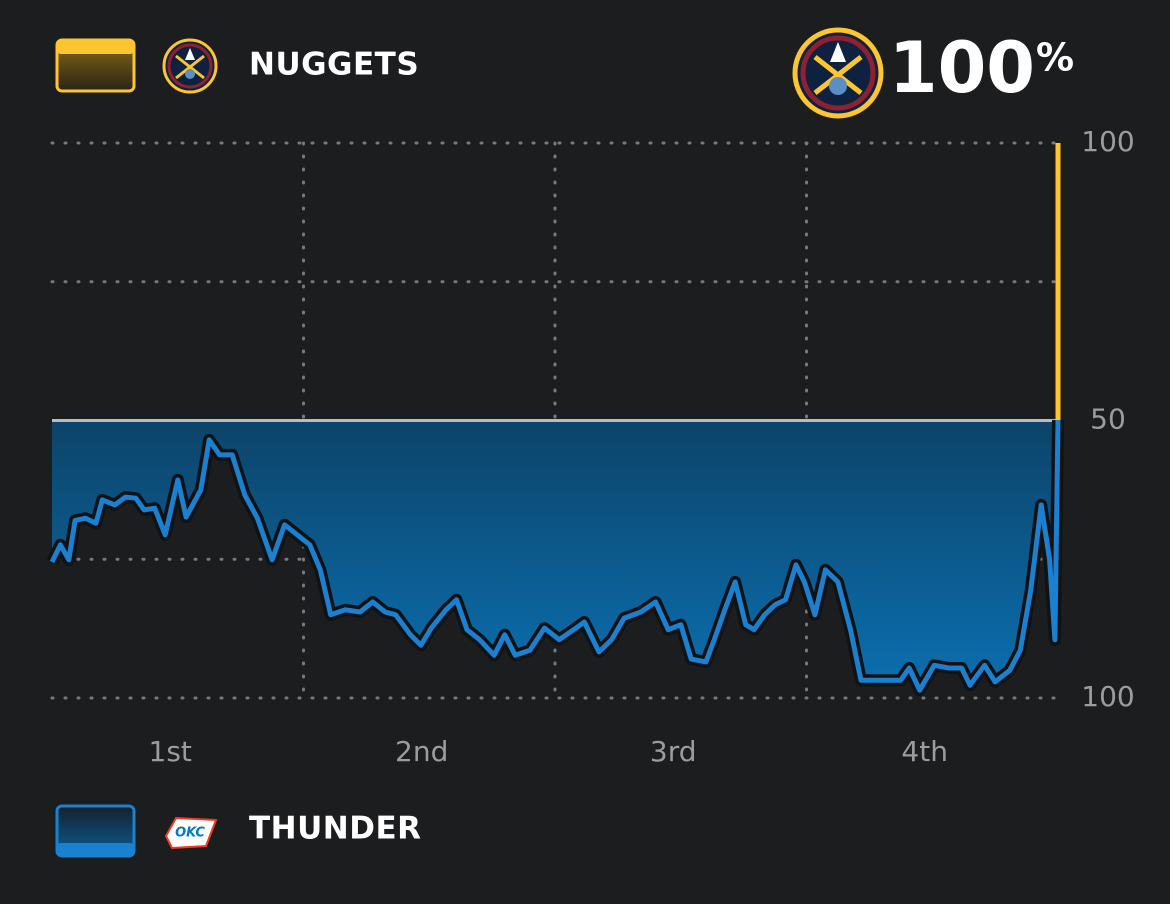 This screenshot has width=1170, height=904. I want to click on svg-text: OKC, so click(190, 833).